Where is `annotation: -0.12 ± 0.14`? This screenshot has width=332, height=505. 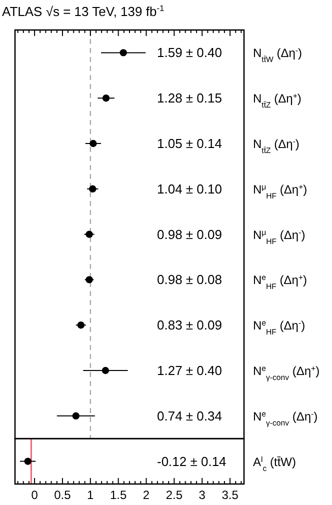 annotation: -0.12 ± 0.14 is located at coordinates (191, 461).